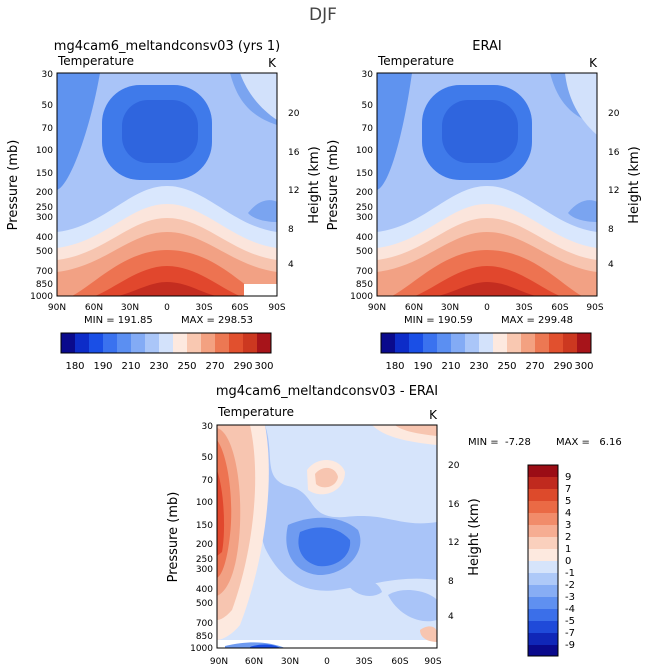  What do you see at coordinates (499, 442) in the screenshot?
I see `min-label: MIN = -7.28` at bounding box center [499, 442].